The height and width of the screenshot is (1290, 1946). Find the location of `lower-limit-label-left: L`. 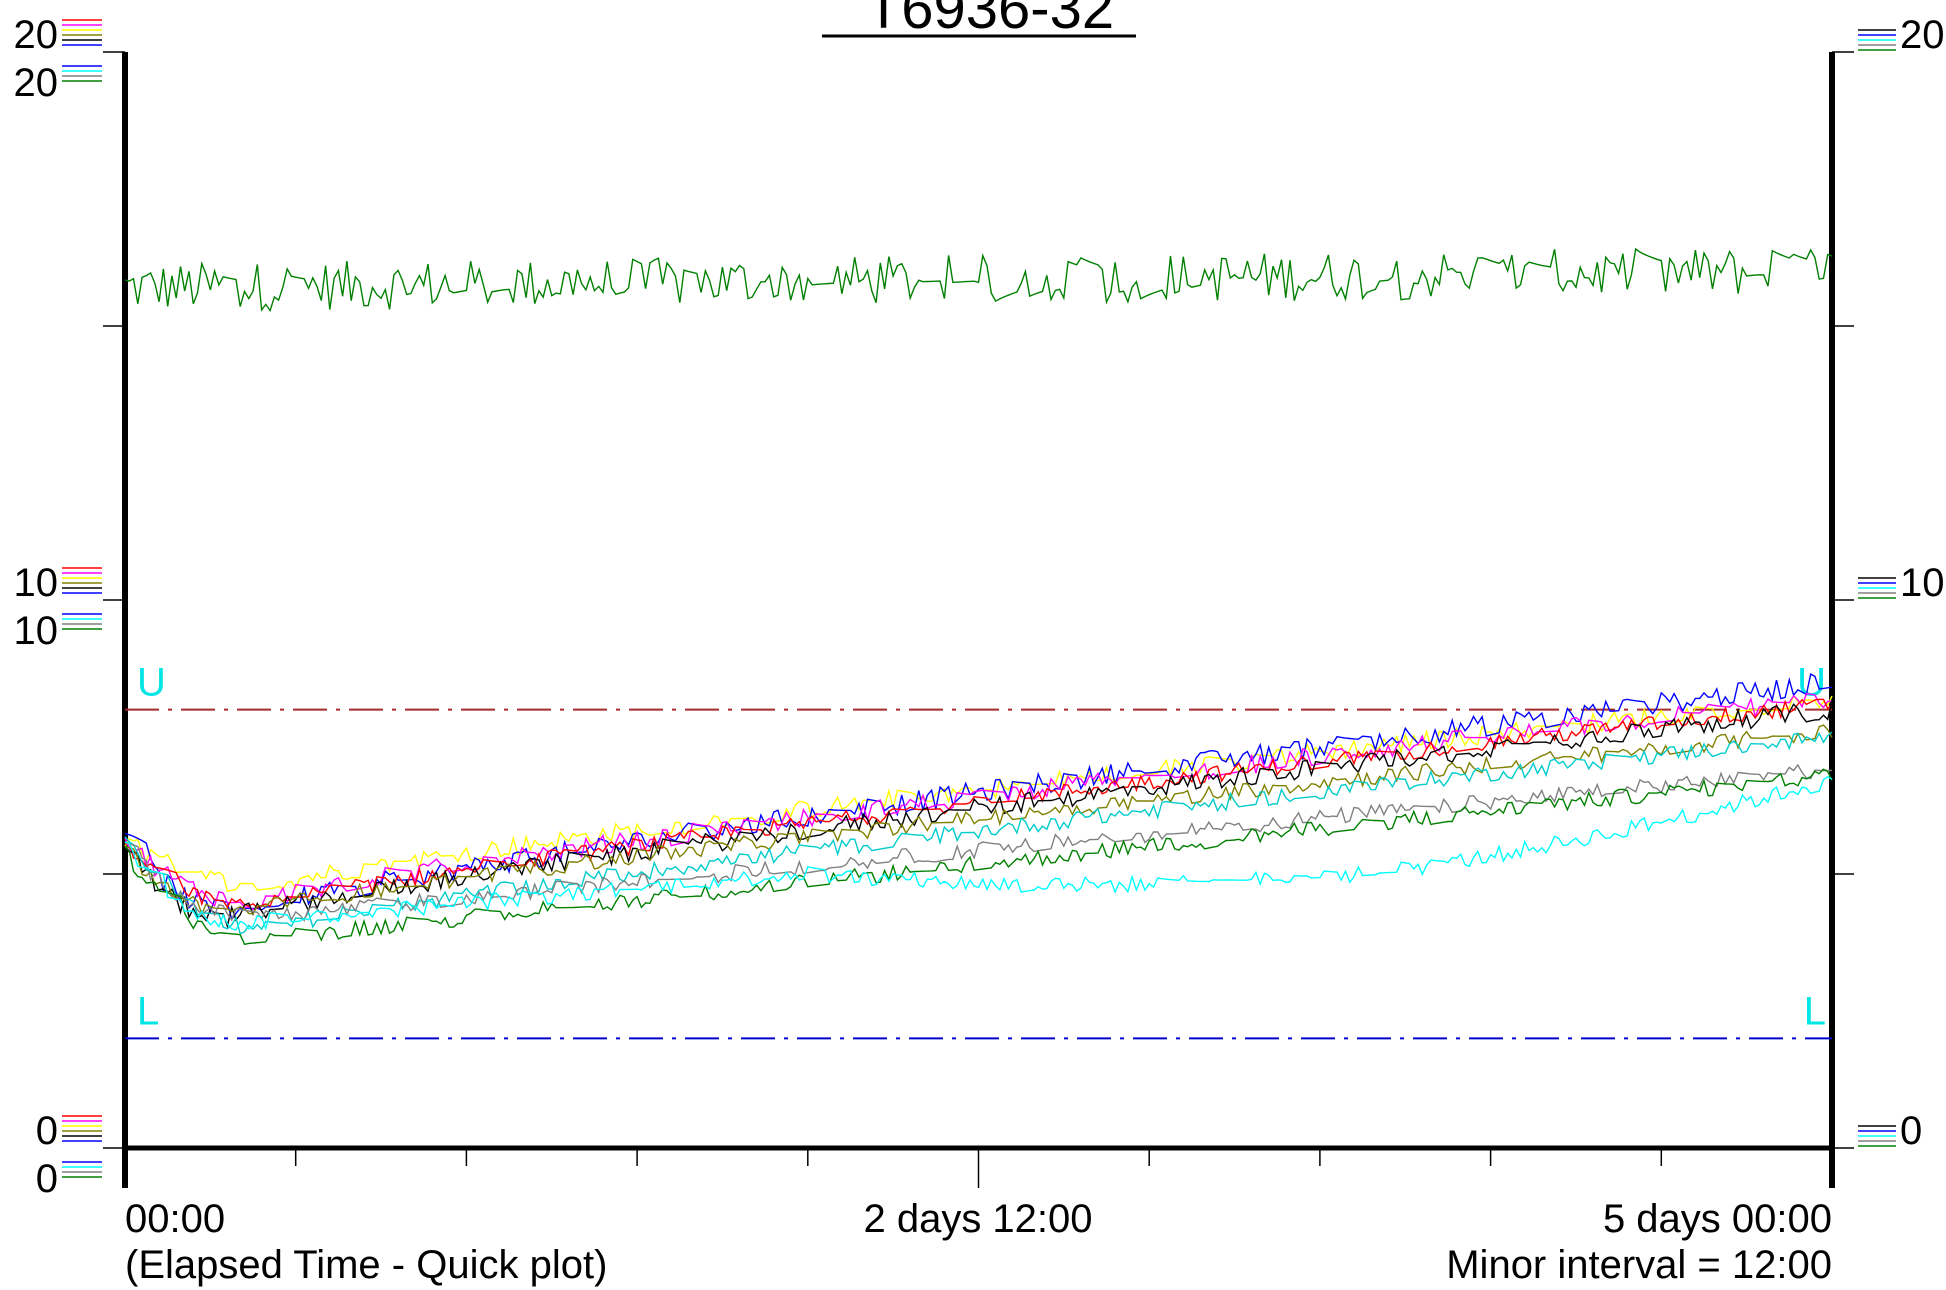

lower-limit-label-left: L is located at coordinates (148, 1011).